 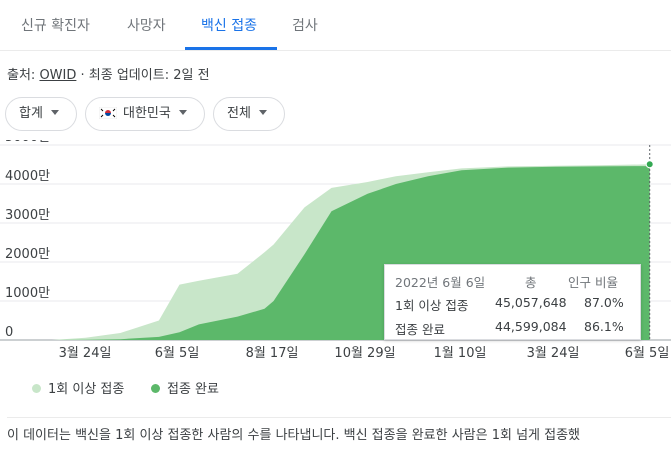 I want to click on country-dropdown-label: 대한민국, so click(x=147, y=113).